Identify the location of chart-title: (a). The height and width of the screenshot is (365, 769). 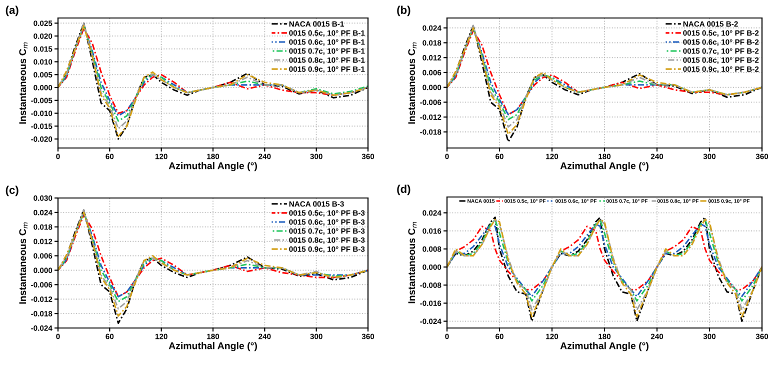
(12, 11).